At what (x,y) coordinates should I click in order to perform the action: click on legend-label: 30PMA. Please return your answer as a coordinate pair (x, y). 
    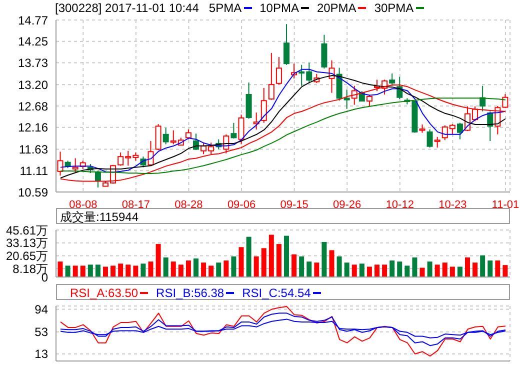
    Looking at the image, I should click on (394, 8).